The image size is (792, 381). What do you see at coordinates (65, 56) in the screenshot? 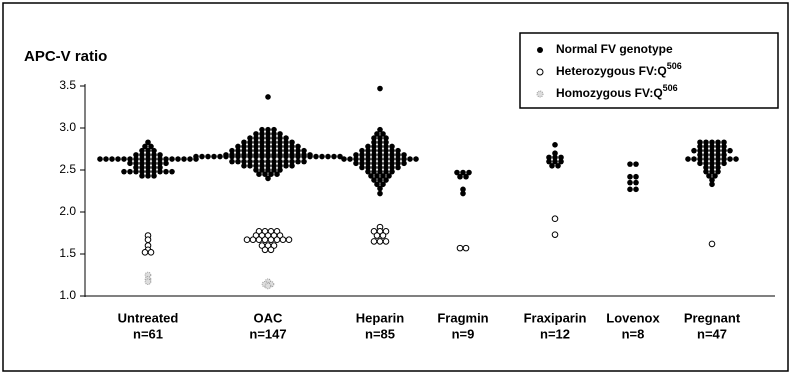
I see `y-axis-title: APC-V ratio` at bounding box center [65, 56].